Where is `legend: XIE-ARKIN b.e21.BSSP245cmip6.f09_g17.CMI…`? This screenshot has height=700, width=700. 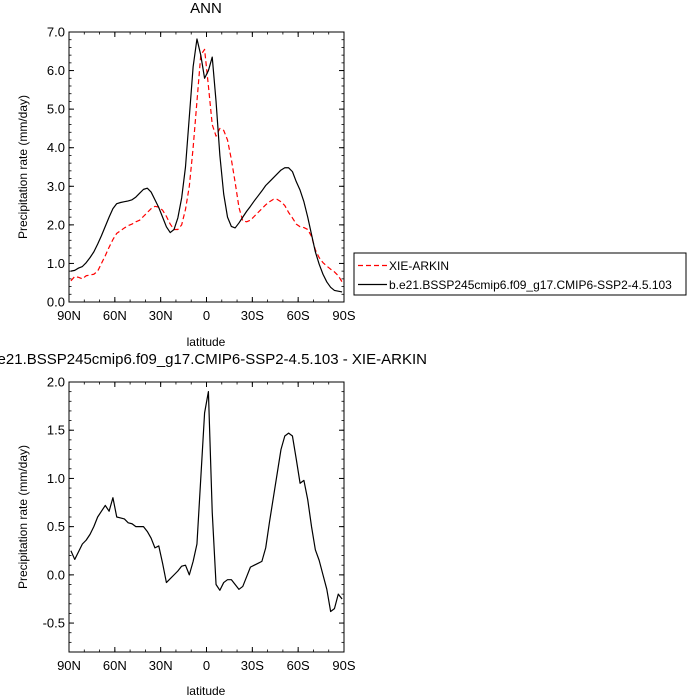
legend: XIE-ARKIN b.e21.BSSP245cmip6.f09_g17.CMI… is located at coordinates (520, 274).